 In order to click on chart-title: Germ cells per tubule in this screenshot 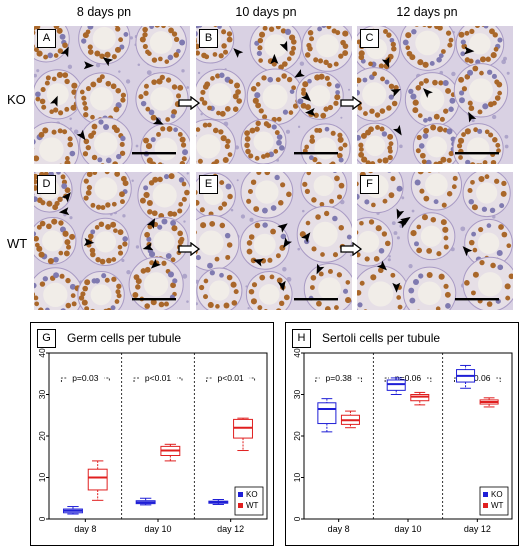, I will do `click(124, 338)`.